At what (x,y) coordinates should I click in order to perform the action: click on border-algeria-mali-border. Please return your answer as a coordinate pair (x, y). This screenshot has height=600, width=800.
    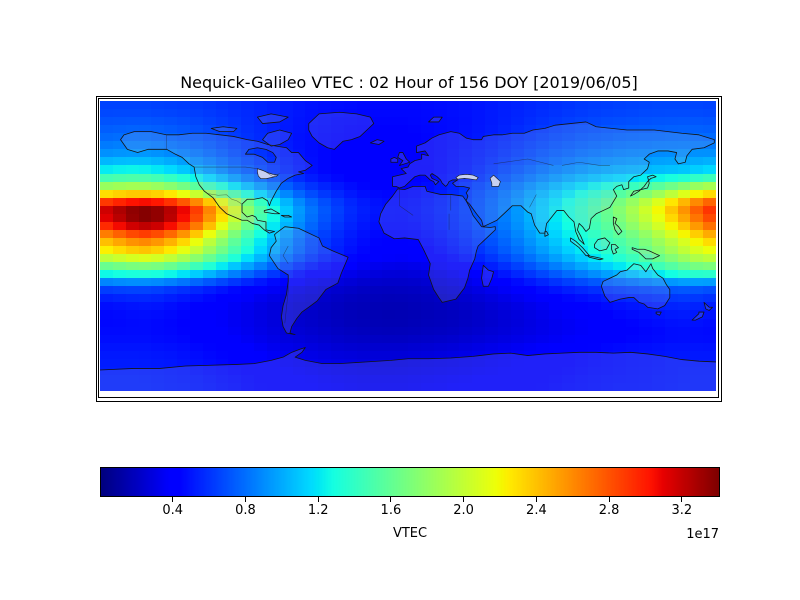
    Looking at the image, I should click on (406, 203).